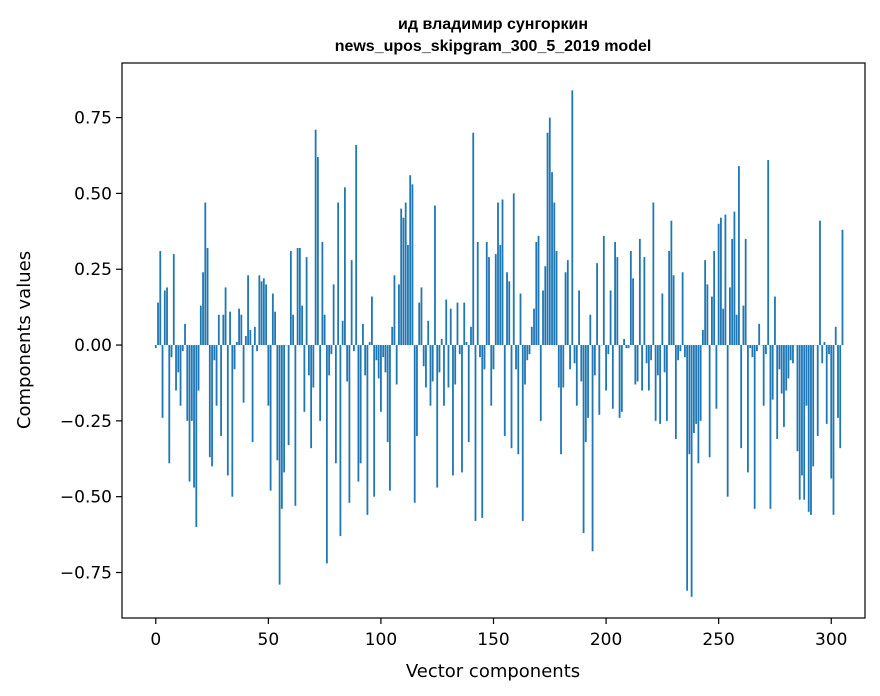 Image resolution: width=880 pixels, height=696 pixels. Describe the element at coordinates (718, 640) in the screenshot. I see `x-tick-label: 250` at that location.